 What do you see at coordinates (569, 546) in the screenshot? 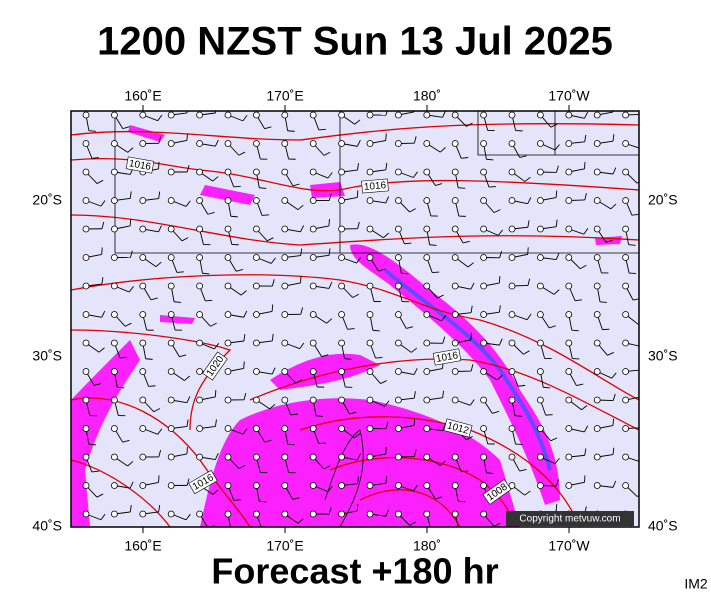
I see `lon-label: 170˚W` at bounding box center [569, 546].